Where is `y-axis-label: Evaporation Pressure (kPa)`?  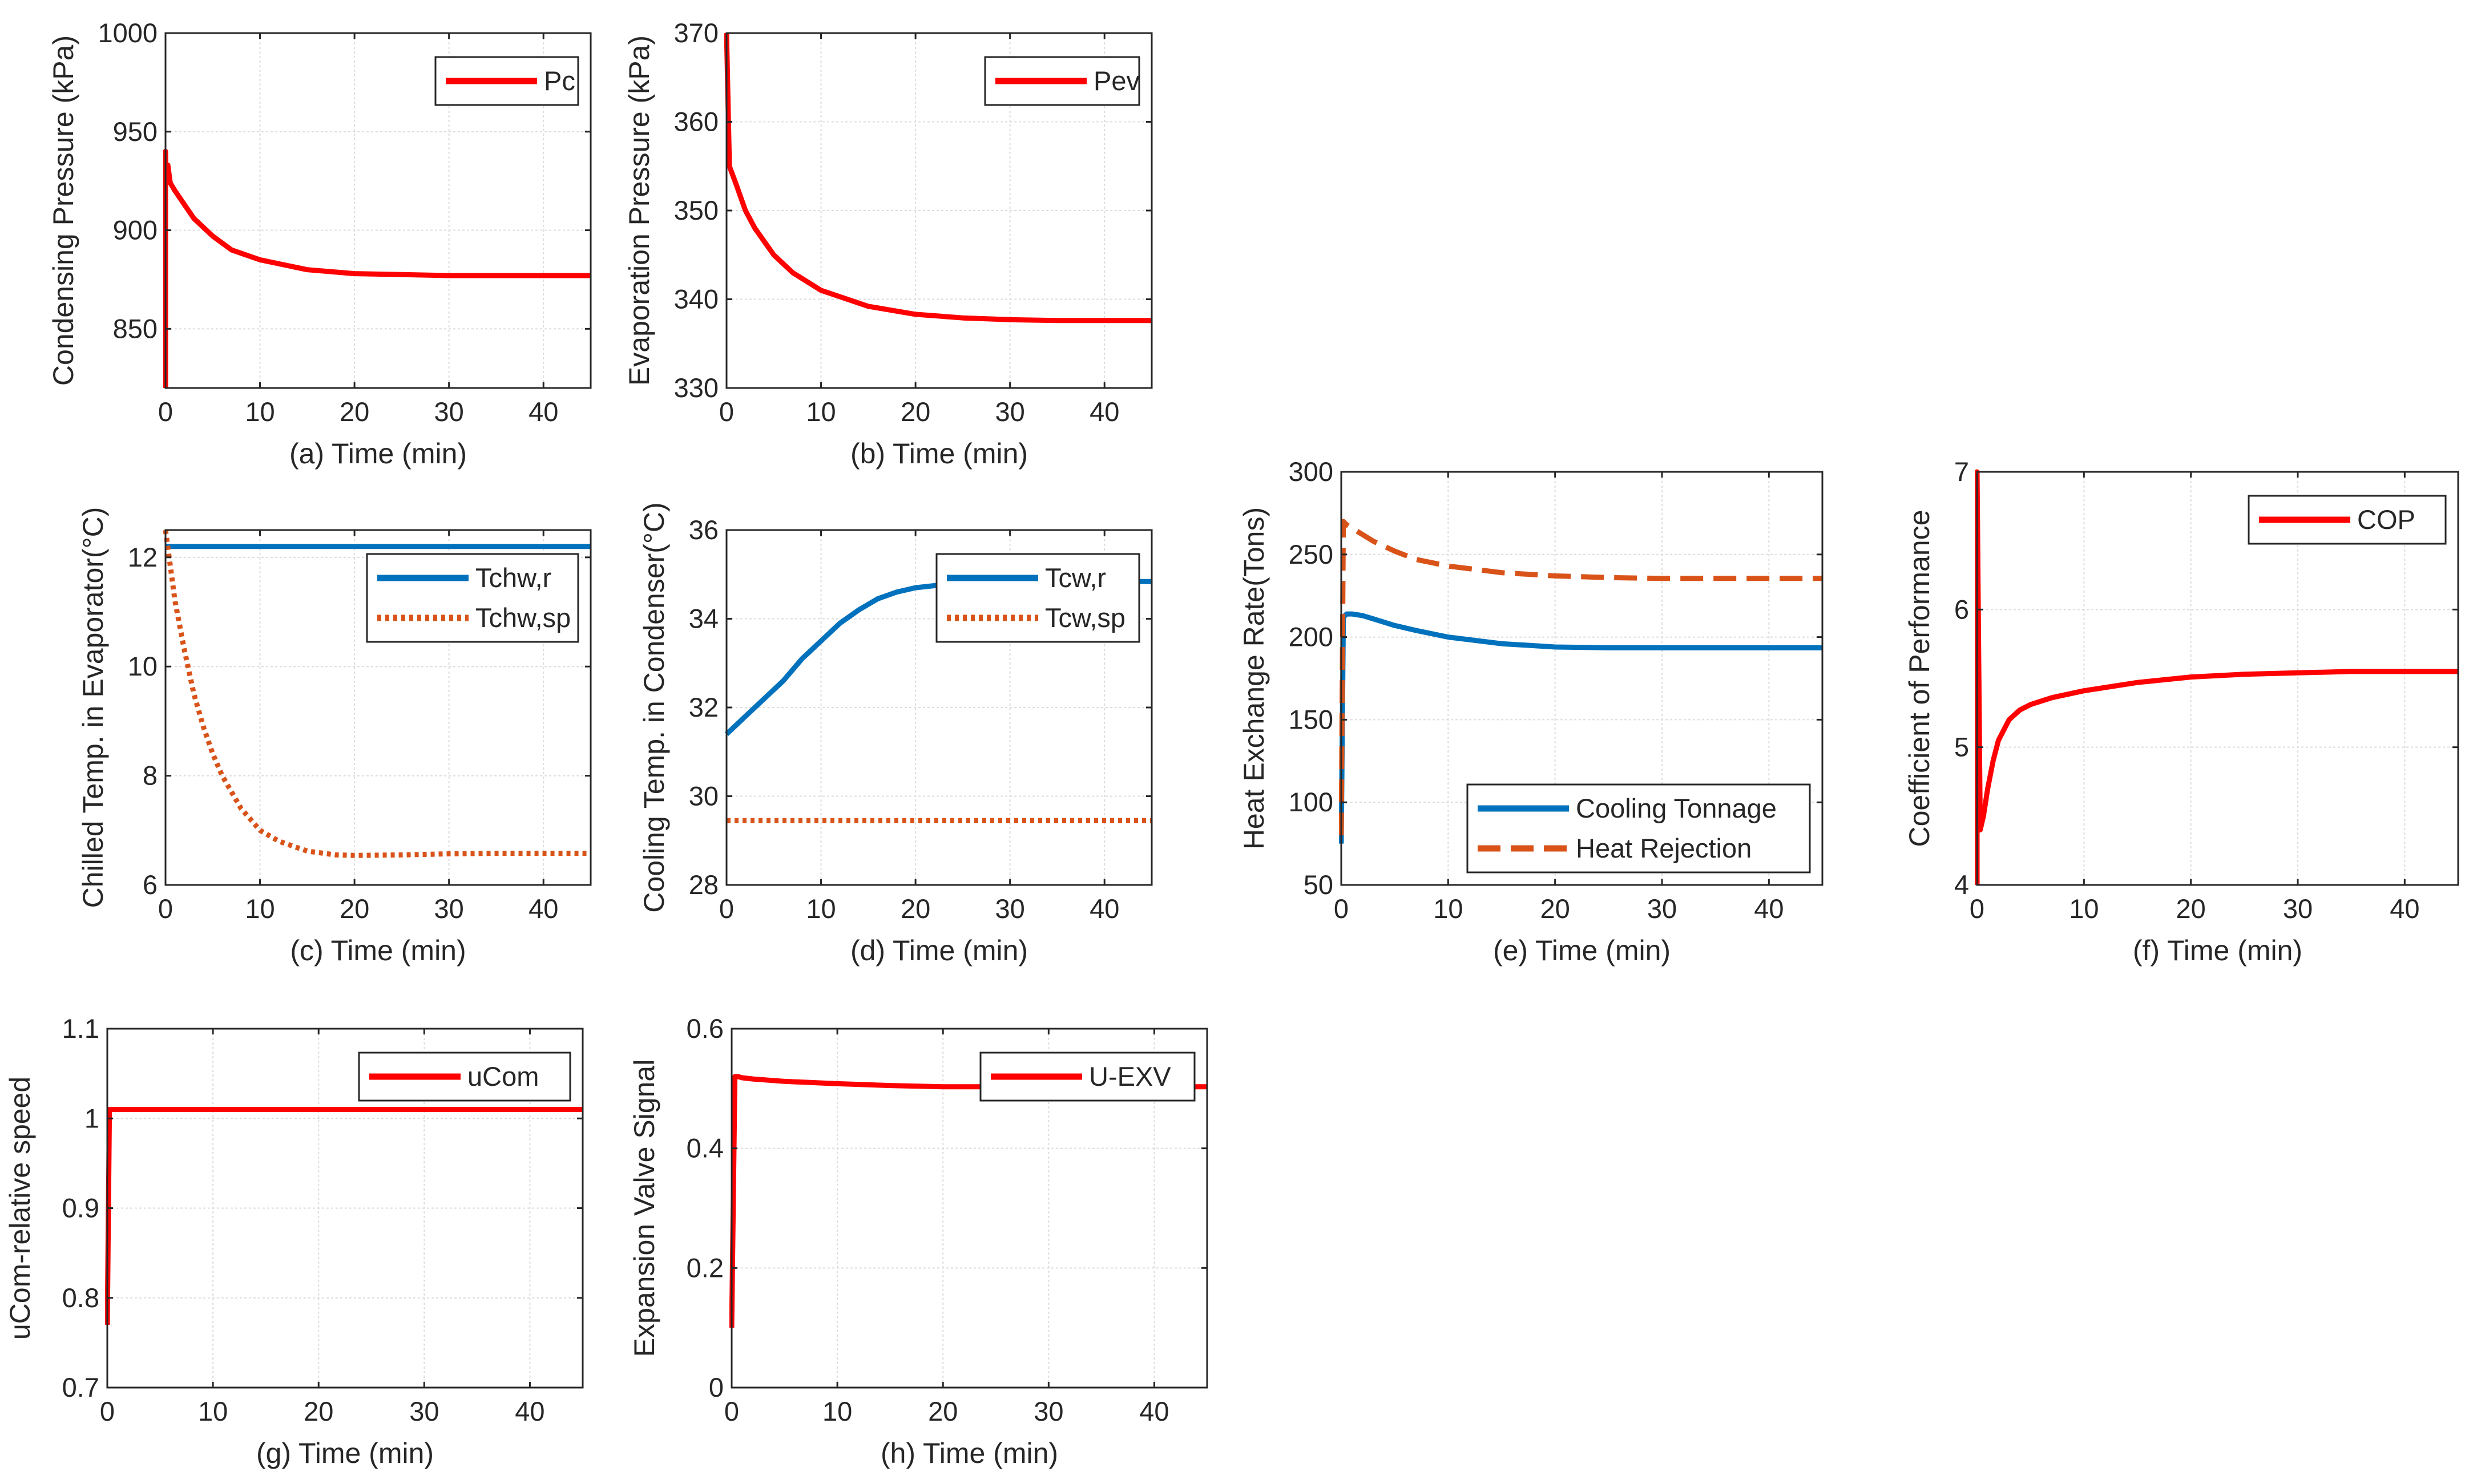 y-axis-label: Evaporation Pressure (kPa) is located at coordinates (639, 210).